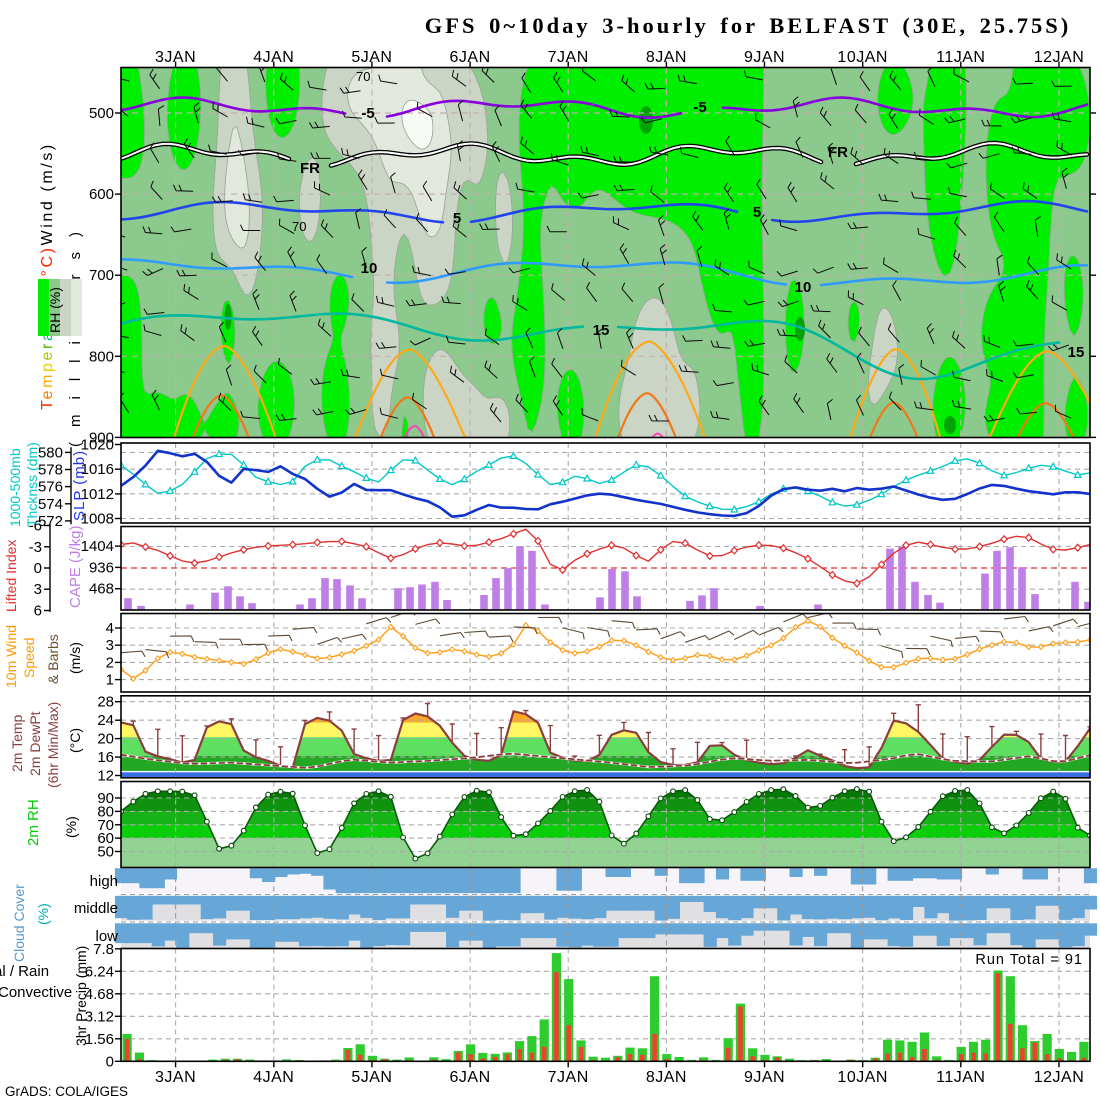 Image resolution: width=1100 pixels, height=1100 pixels. Describe the element at coordinates (29, 658) in the screenshot. I see `svg-text: Speed` at that location.